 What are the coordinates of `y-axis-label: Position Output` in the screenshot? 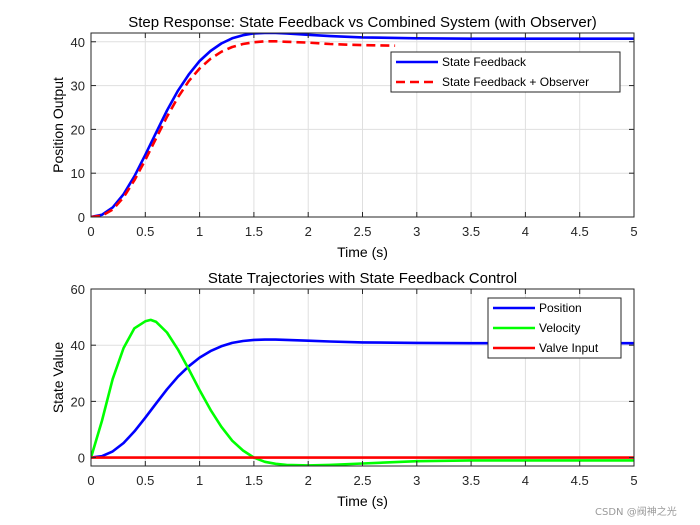 It's located at (58, 125).